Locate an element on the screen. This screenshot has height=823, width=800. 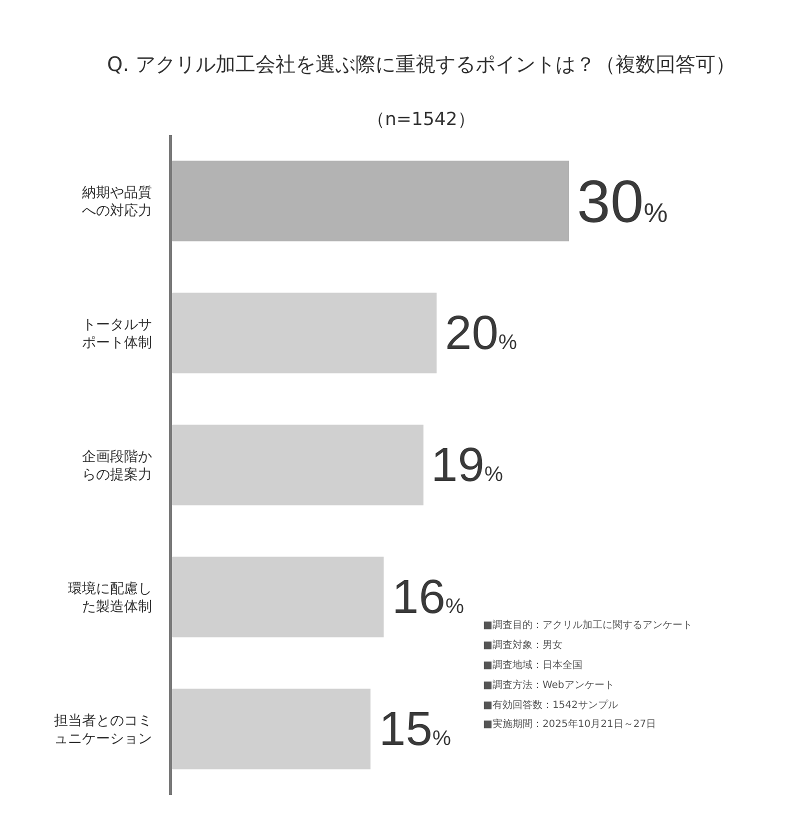
data-label: 19% is located at coordinates (467, 465).